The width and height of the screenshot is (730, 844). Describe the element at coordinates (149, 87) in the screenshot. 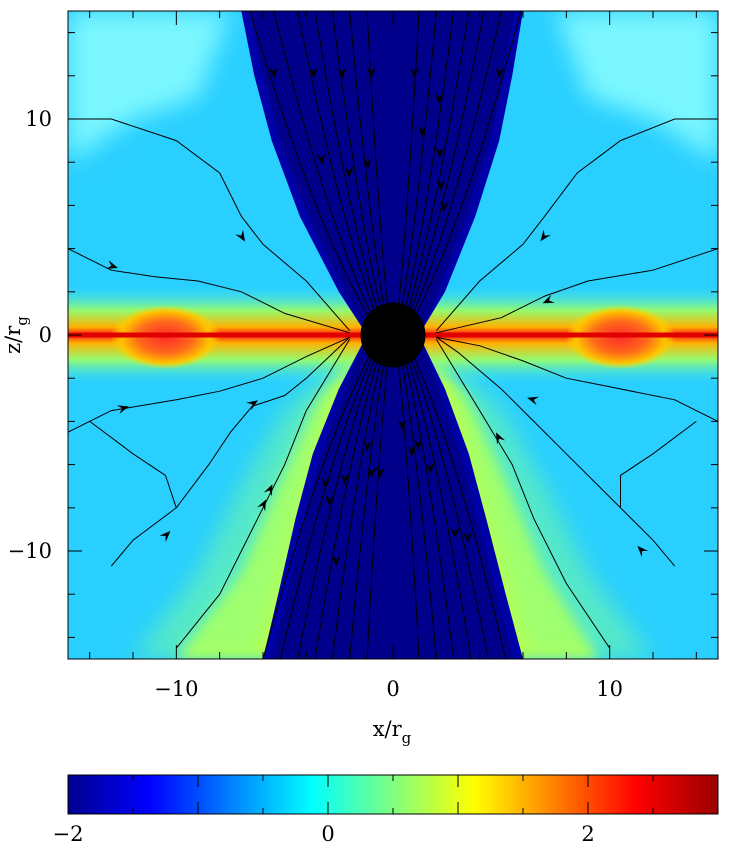

I see `cyan-wing-left` at that location.